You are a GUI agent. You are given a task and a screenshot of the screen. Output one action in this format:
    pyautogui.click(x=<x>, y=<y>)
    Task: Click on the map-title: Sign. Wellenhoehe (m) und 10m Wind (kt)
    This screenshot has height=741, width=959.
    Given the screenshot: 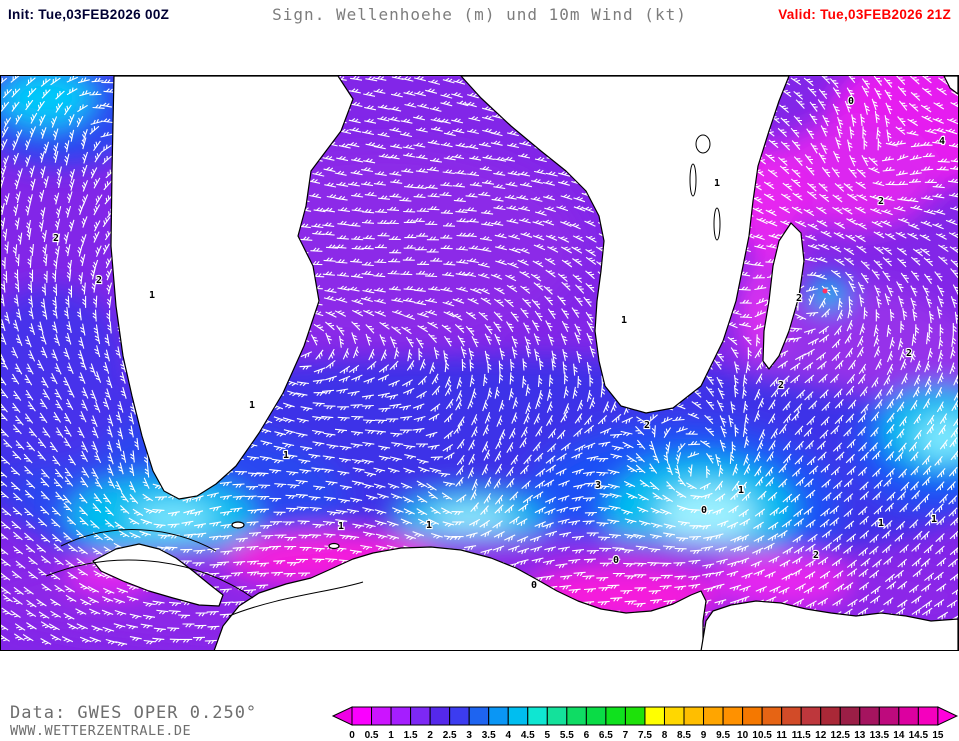 What is the action you would take?
    pyautogui.click(x=479, y=14)
    